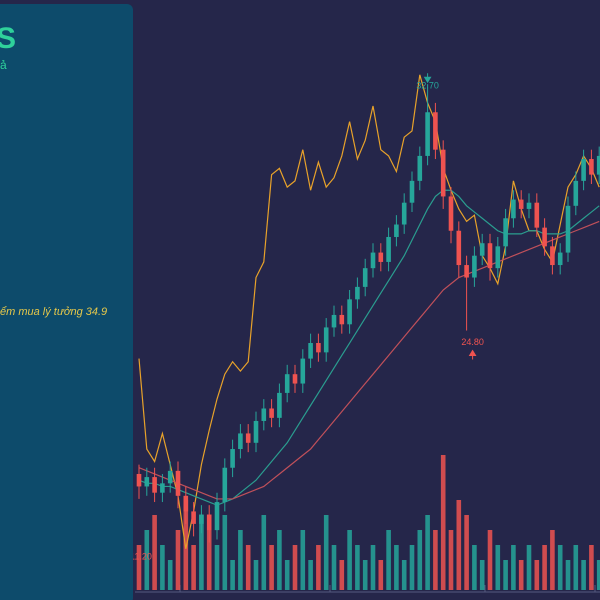  I want to click on annotation: 24.80, so click(472, 342).